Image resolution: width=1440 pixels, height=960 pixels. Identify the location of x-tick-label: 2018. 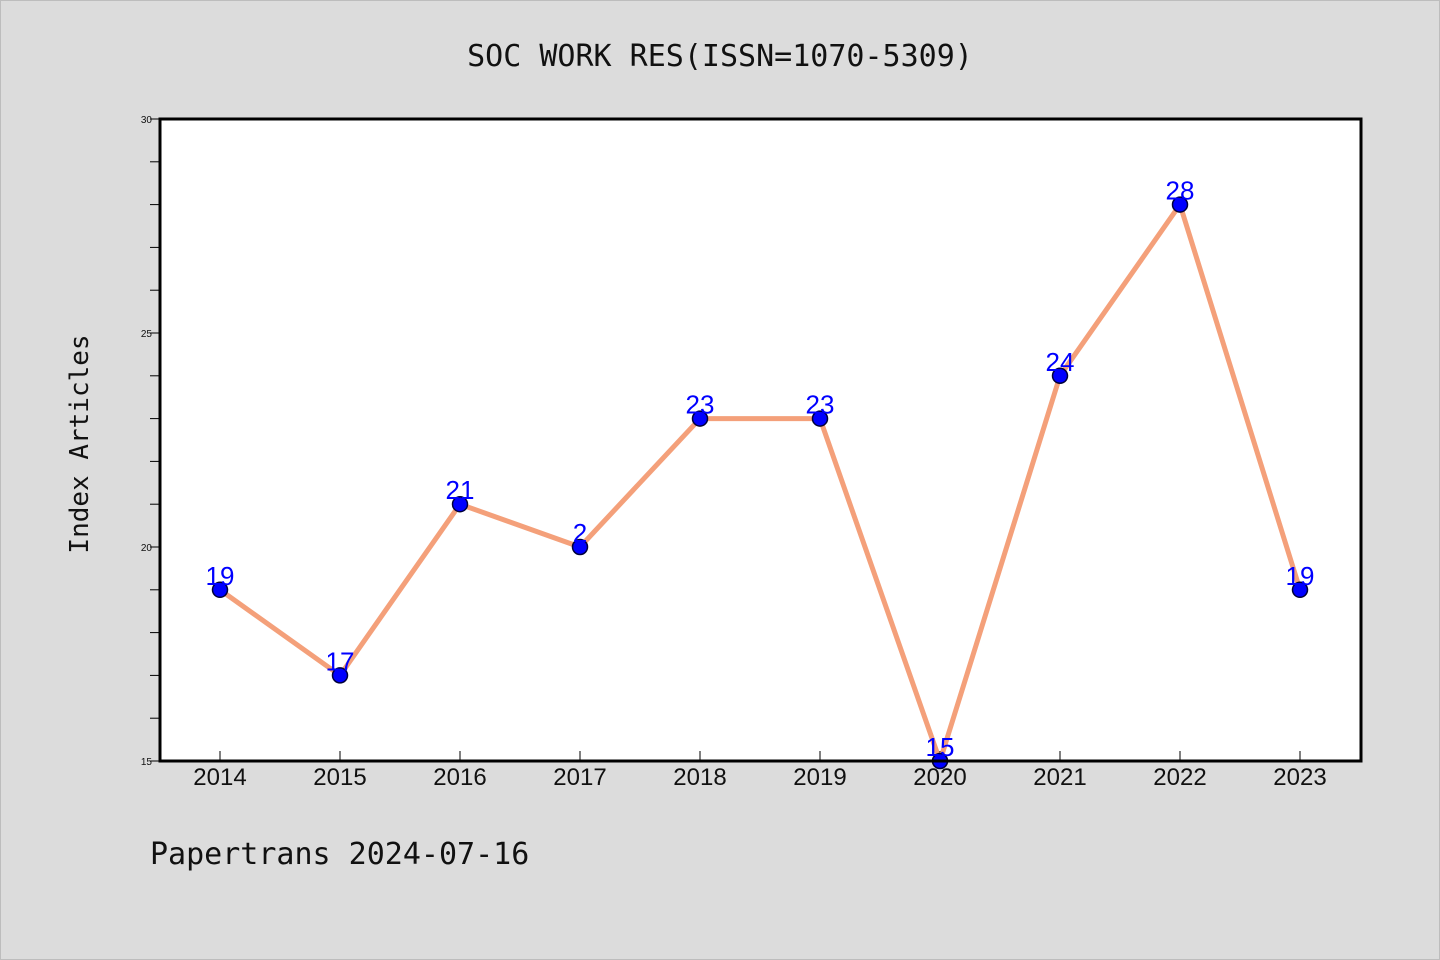
(699, 777).